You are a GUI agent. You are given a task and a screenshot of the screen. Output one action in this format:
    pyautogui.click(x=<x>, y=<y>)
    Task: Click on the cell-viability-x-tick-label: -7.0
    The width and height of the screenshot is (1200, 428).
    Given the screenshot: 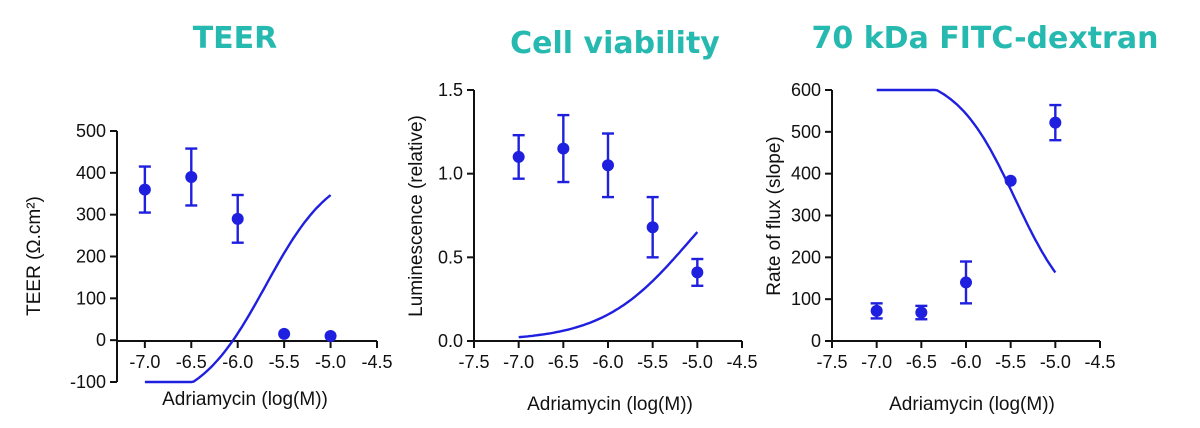 What is the action you would take?
    pyautogui.click(x=518, y=362)
    